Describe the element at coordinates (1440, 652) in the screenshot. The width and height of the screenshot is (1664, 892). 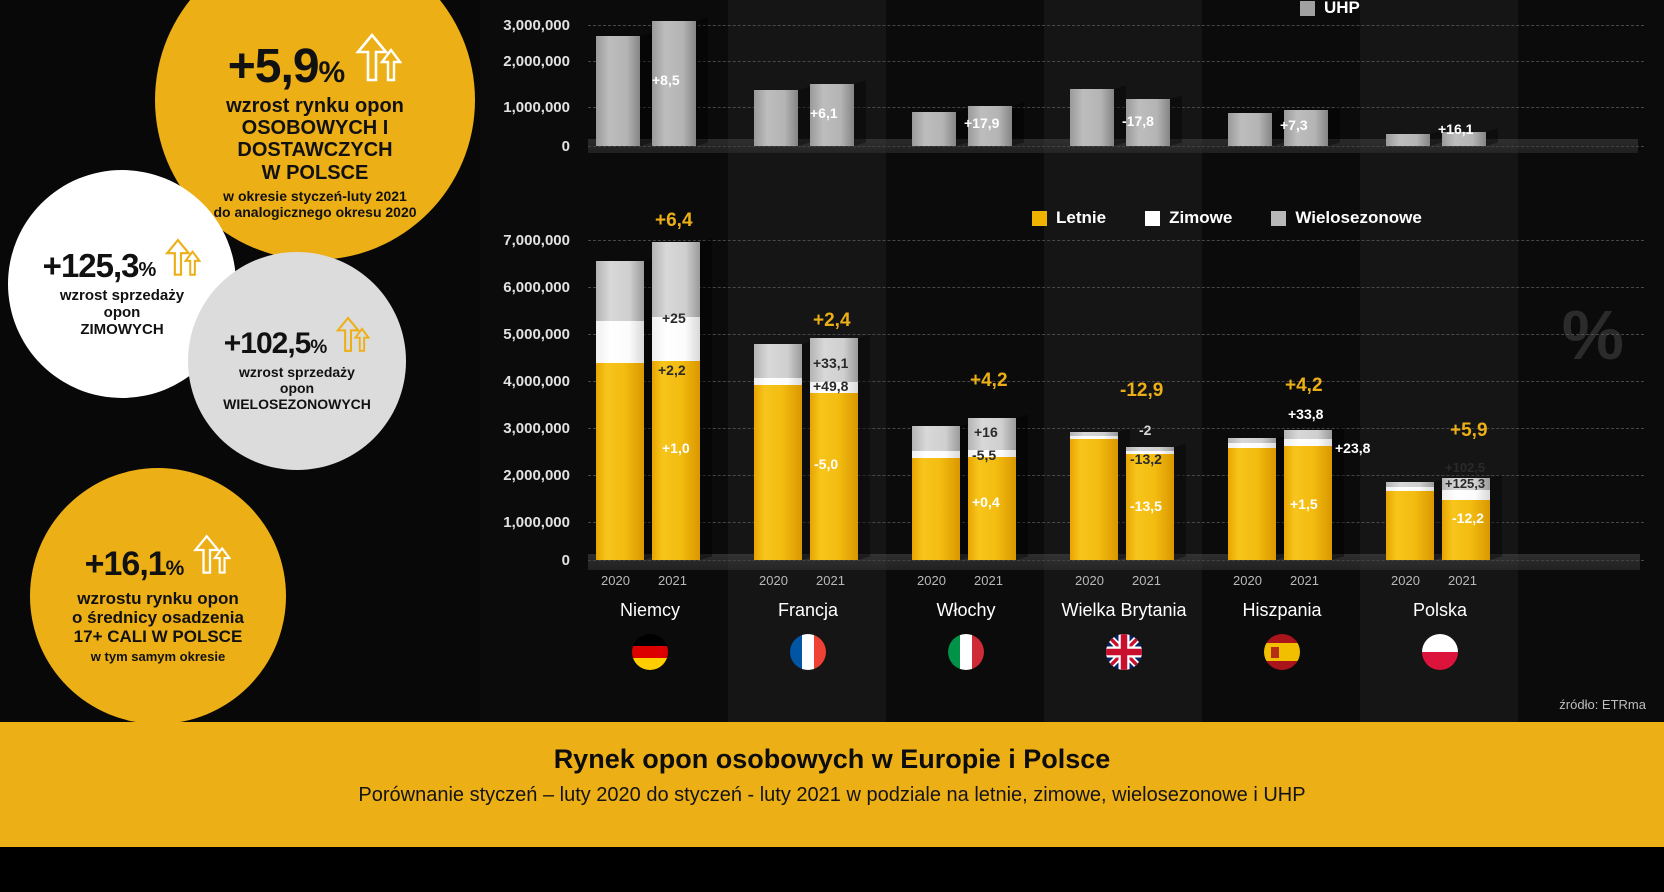
I see `flag-poland-icon` at that location.